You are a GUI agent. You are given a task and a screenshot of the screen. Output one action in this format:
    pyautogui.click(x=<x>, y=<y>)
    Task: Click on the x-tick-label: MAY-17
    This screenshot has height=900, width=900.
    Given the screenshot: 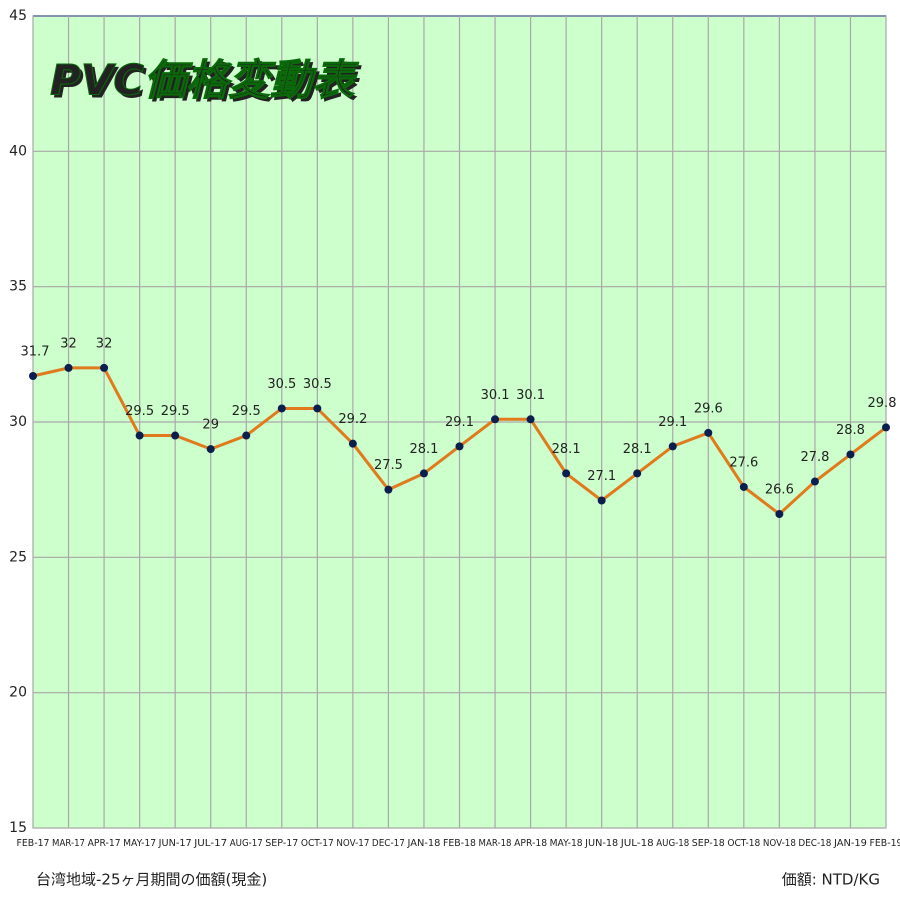 What is the action you would take?
    pyautogui.click(x=139, y=843)
    